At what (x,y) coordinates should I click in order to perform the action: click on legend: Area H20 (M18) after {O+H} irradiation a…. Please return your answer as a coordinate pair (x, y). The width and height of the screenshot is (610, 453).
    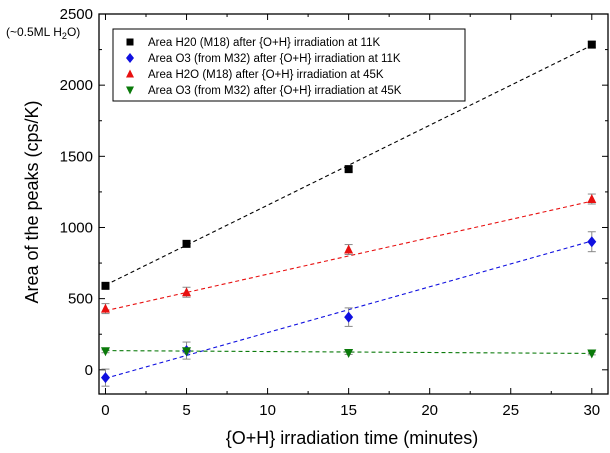
    Looking at the image, I should click on (289, 65).